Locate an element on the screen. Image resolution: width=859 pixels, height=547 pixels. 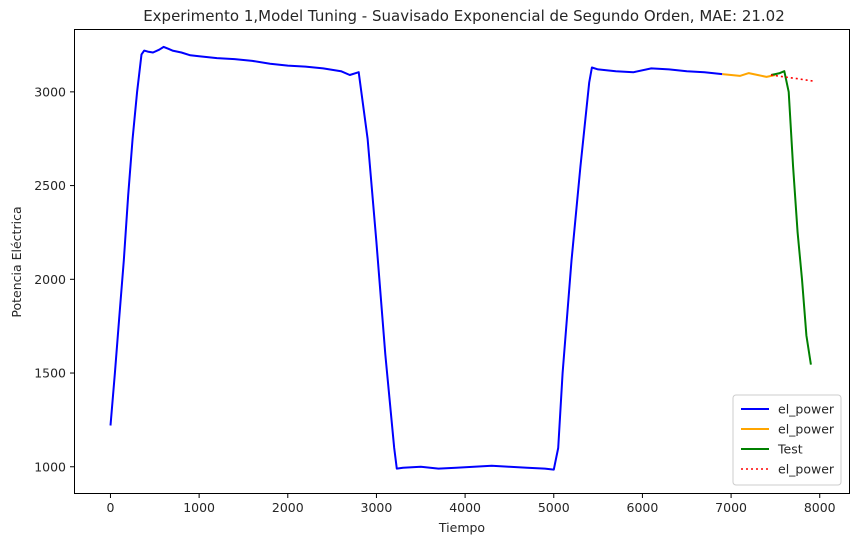
y-tick-label: 1500 is located at coordinates (50, 373).